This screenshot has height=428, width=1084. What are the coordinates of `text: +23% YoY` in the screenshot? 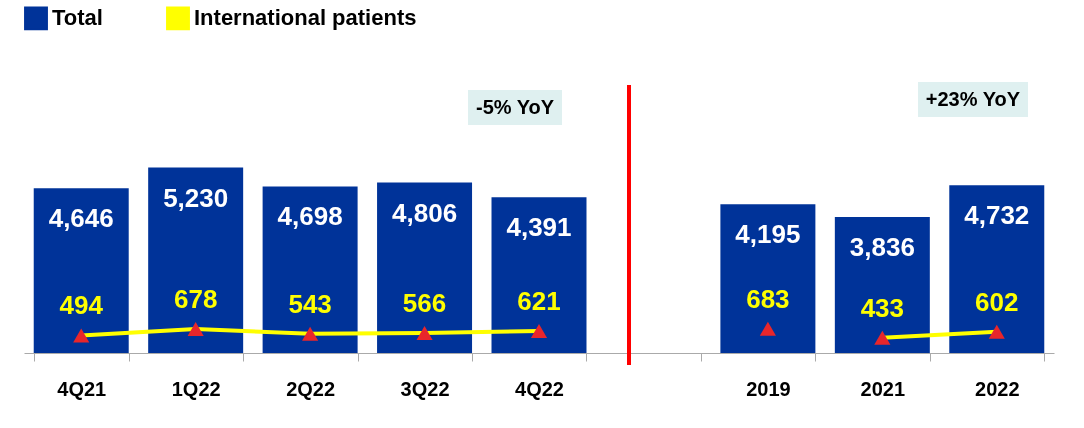 It's located at (973, 99).